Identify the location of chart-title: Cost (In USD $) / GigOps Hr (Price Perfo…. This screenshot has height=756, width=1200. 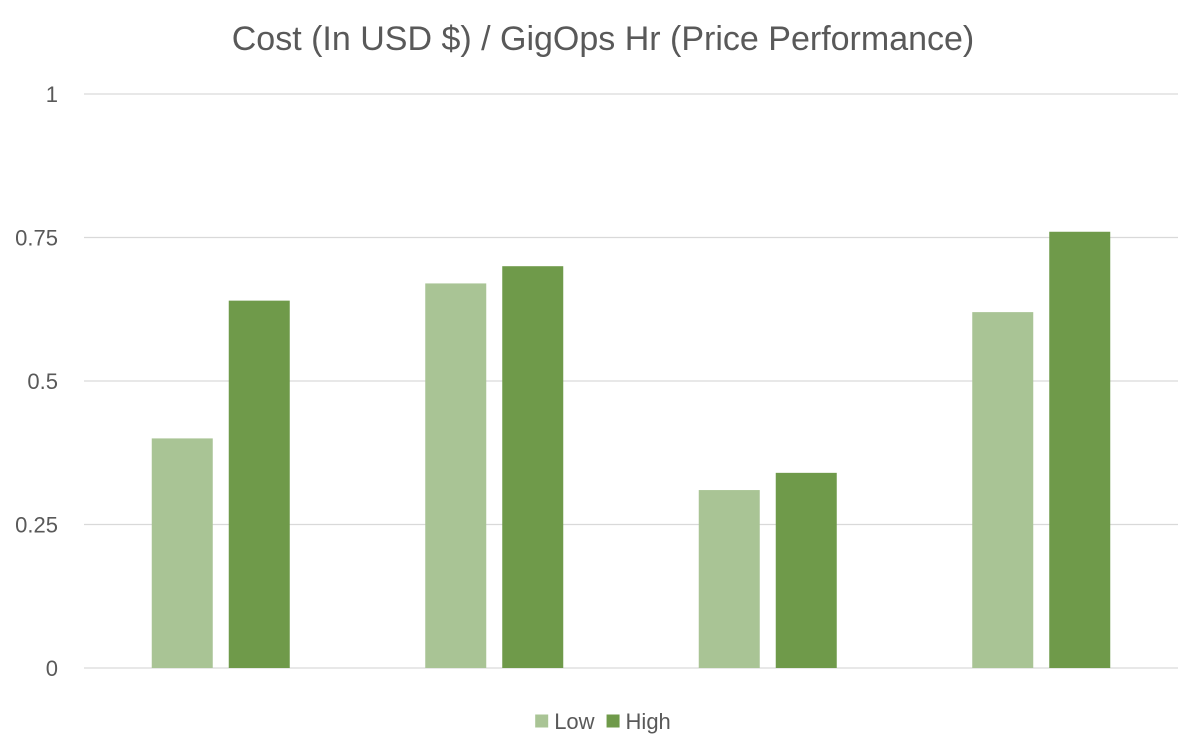
(603, 39).